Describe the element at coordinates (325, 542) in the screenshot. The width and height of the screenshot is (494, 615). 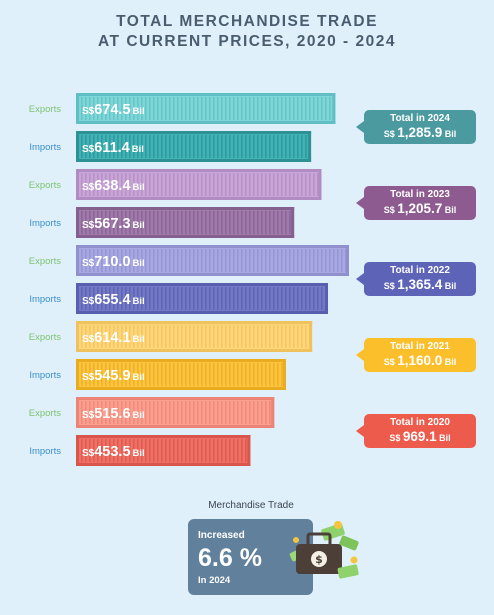
I see `coin-icon` at that location.